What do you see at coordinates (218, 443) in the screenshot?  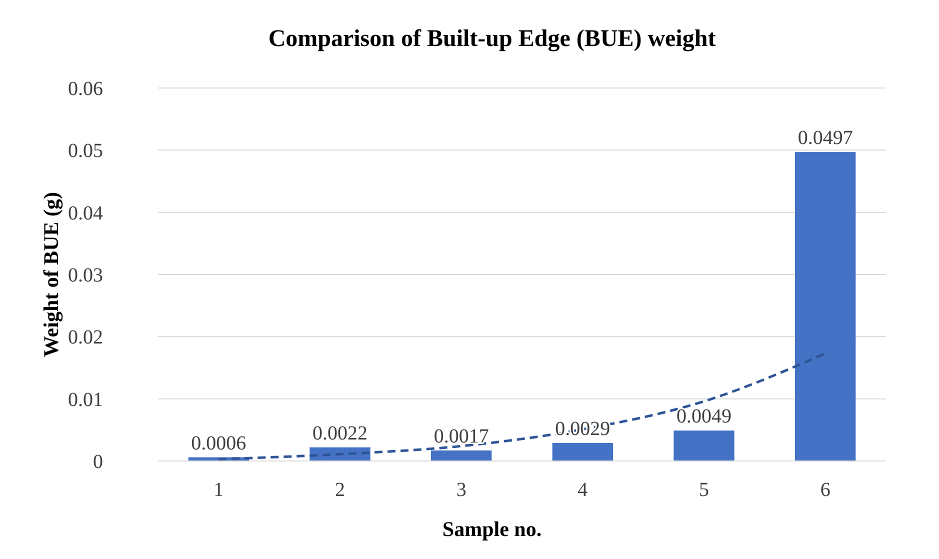 I see `data-label: 0.0006` at bounding box center [218, 443].